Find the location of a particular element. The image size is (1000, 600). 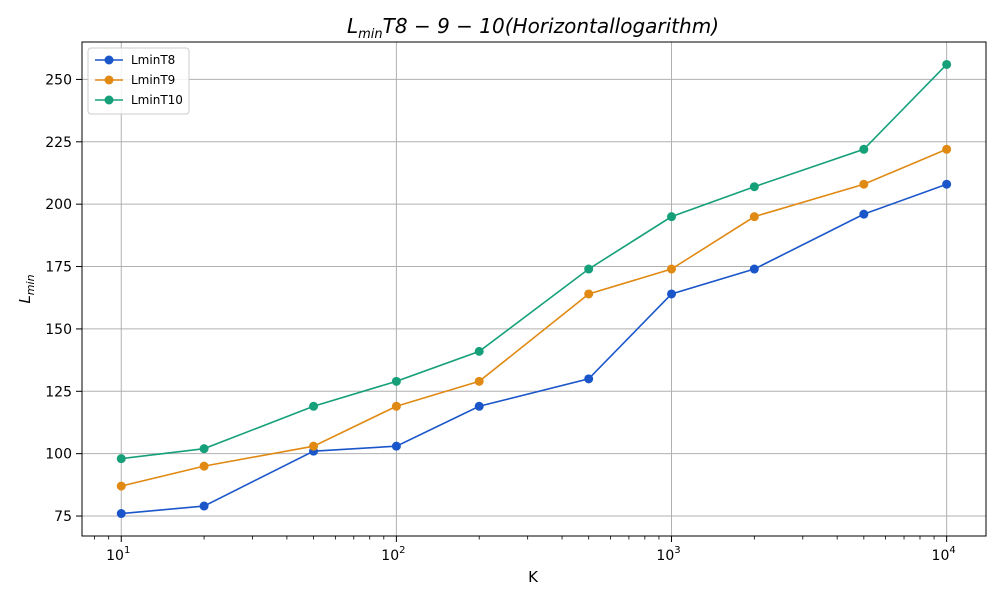

legend-item-lmint9: LminT9 is located at coordinates (135, 80).